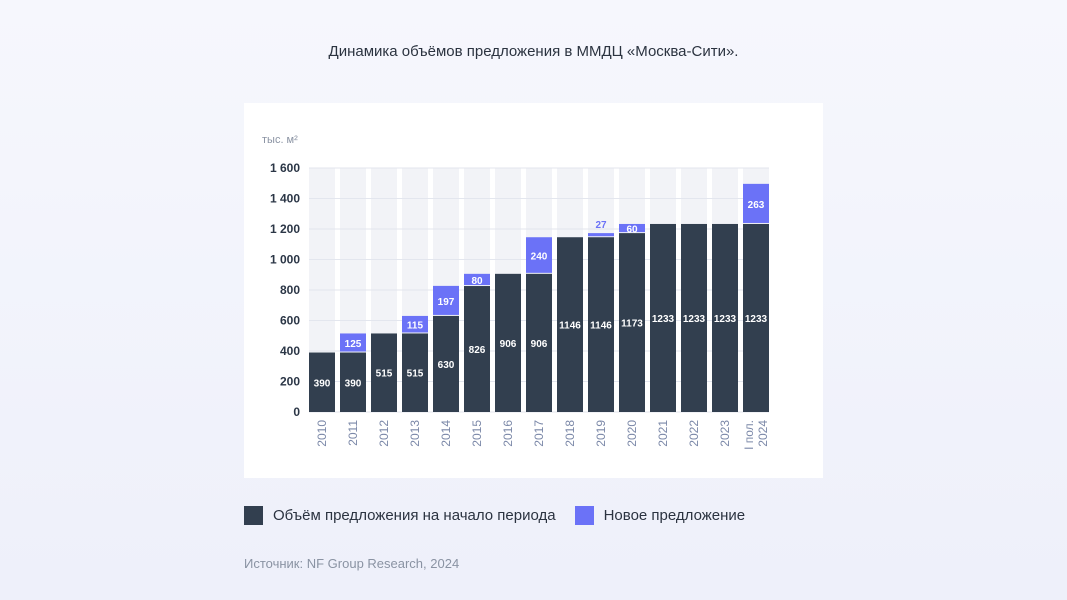 The image size is (1067, 600). What do you see at coordinates (290, 351) in the screenshot?
I see `y-tick-label: 400` at bounding box center [290, 351].